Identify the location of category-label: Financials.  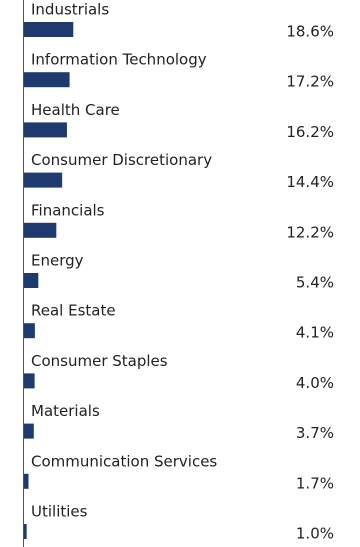
(68, 210).